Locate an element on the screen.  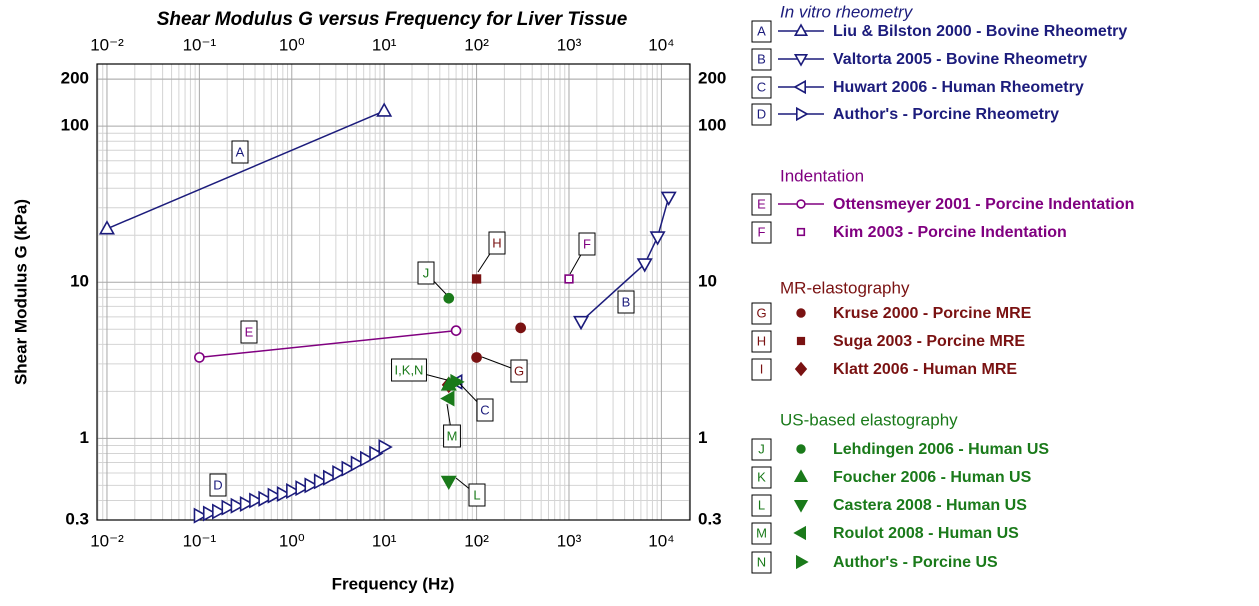
legend-tag: F is located at coordinates (762, 231).